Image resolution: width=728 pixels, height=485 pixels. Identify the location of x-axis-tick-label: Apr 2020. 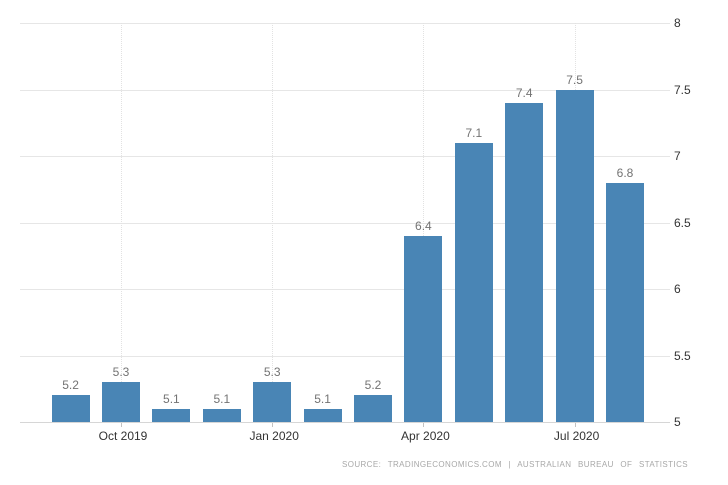
(425, 436).